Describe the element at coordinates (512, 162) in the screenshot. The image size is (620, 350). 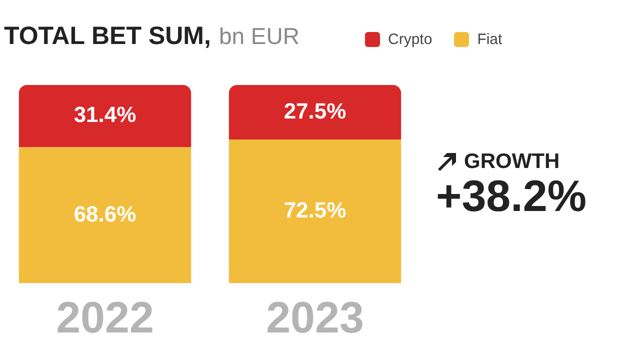
I see `text: GROWTH` at that location.